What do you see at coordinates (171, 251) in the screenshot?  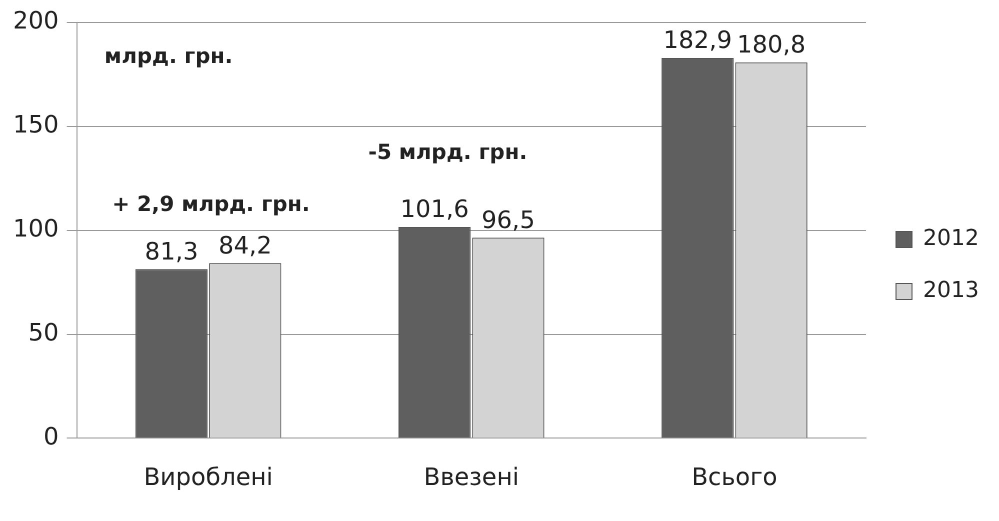 I see `data-label: 81,3` at bounding box center [171, 251].